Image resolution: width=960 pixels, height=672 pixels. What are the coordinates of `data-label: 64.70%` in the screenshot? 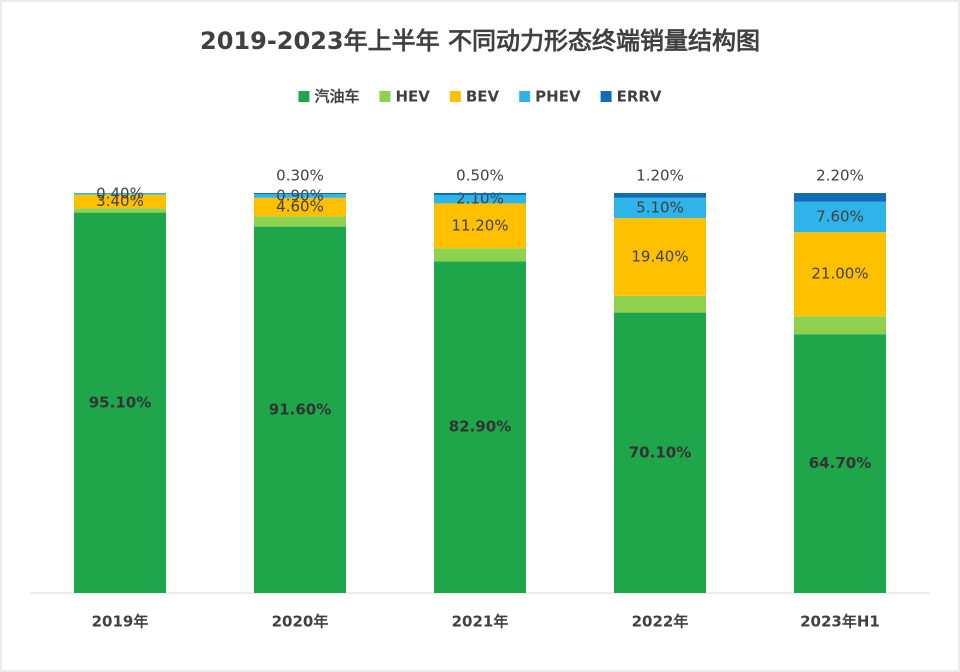 It's located at (840, 463).